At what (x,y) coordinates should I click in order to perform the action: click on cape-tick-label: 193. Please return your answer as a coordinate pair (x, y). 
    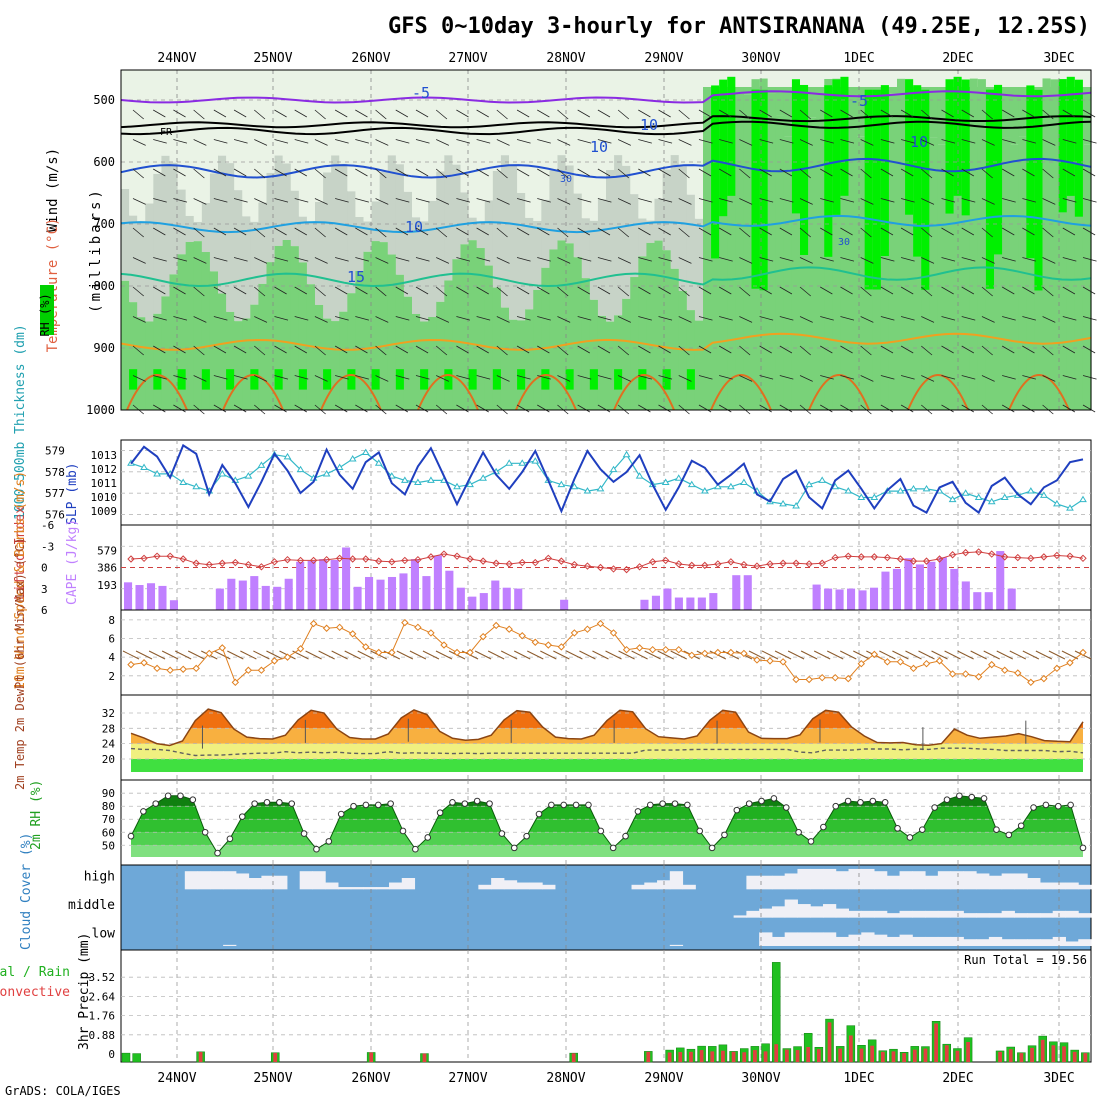
    Looking at the image, I should click on (107, 585).